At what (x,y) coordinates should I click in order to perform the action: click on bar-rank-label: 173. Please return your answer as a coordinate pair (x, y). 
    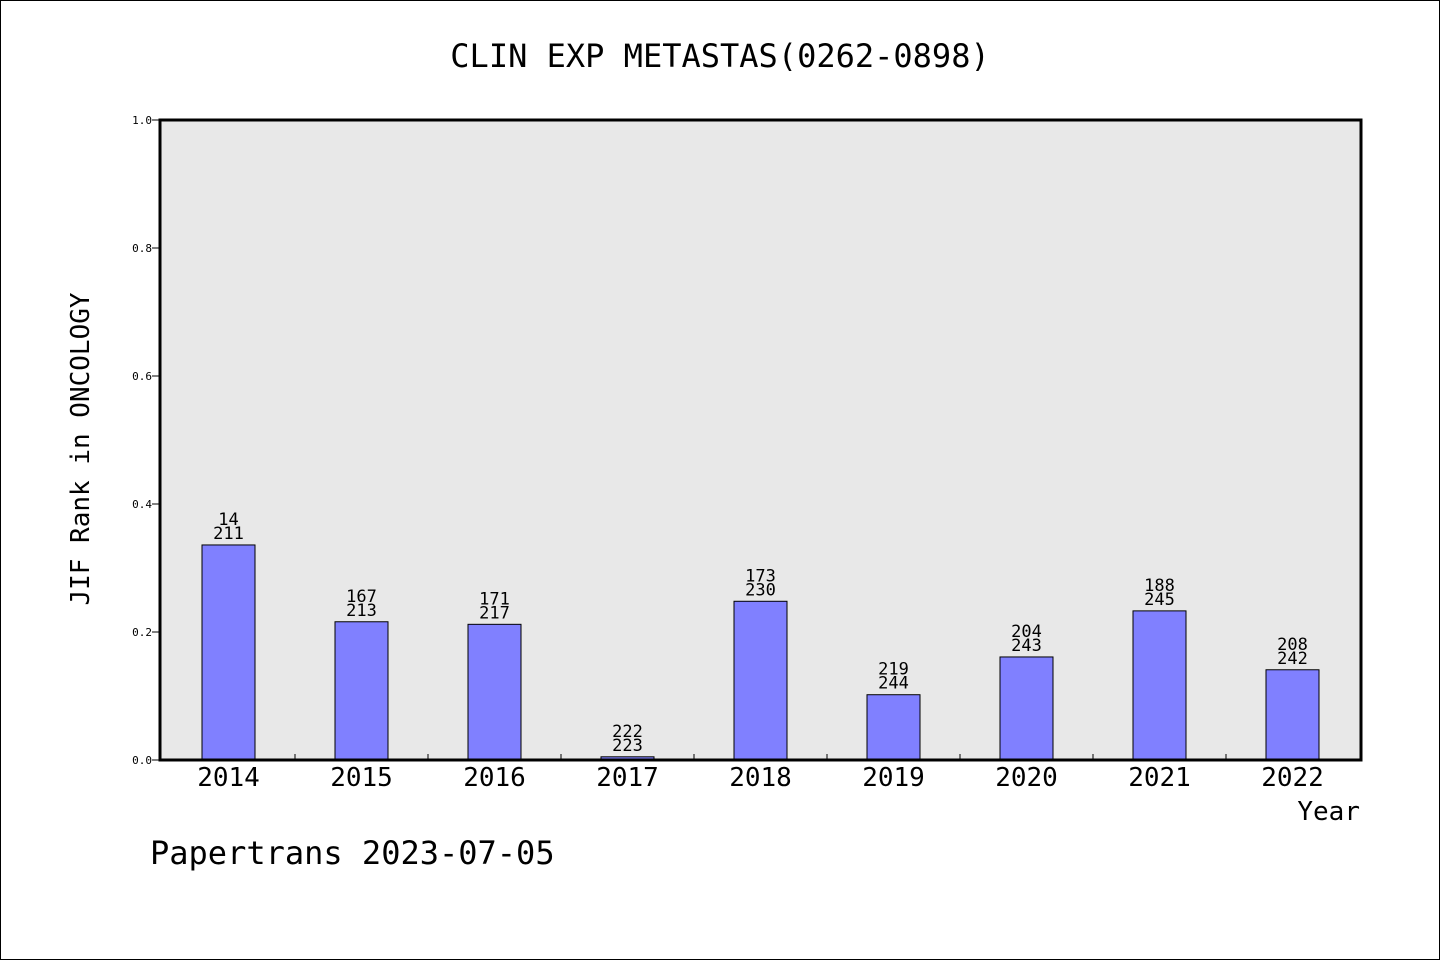
    Looking at the image, I should click on (760, 576).